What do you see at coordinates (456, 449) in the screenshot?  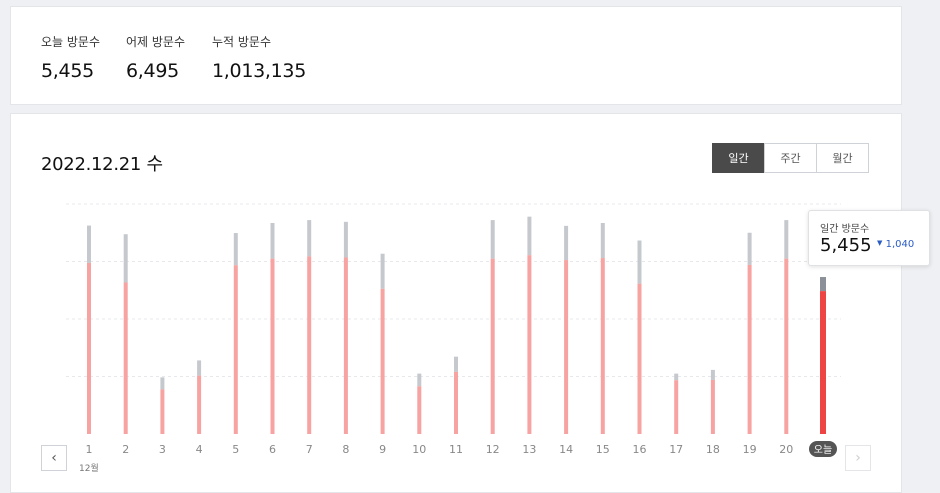 I see `x-tick-label: 11` at bounding box center [456, 449].